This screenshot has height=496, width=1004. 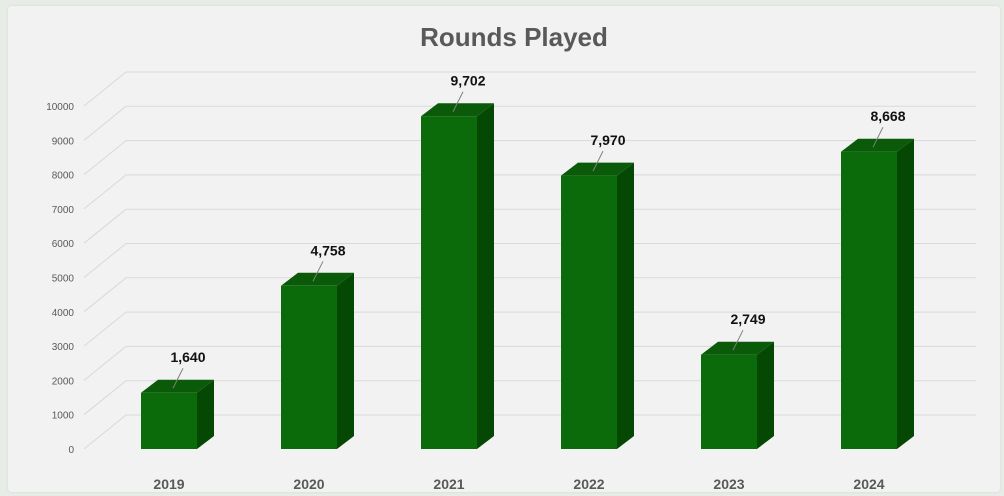 I want to click on data-label: 8,668, so click(x=887, y=116).